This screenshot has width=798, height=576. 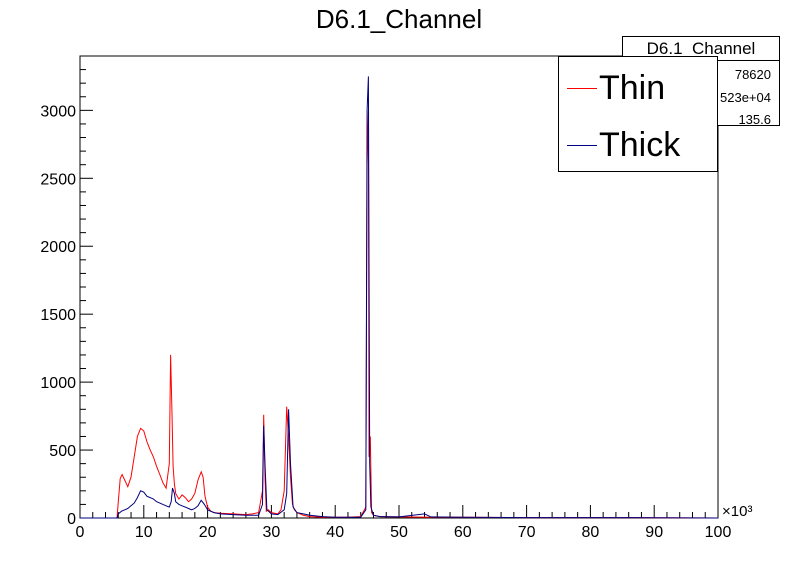 What do you see at coordinates (144, 532) in the screenshot?
I see `x-tick-label: 10` at bounding box center [144, 532].